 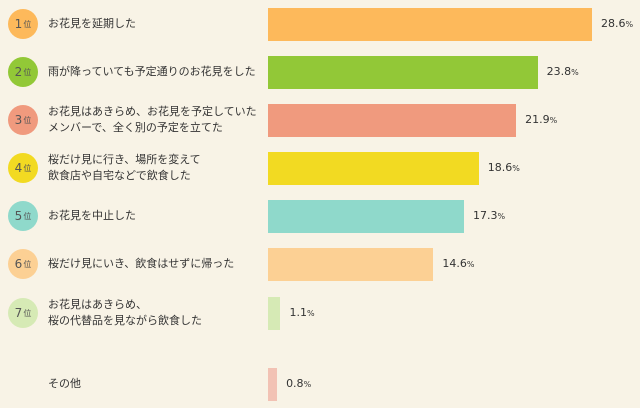 I want to click on bar-category-label: お花見を中止した, so click(x=92, y=215).